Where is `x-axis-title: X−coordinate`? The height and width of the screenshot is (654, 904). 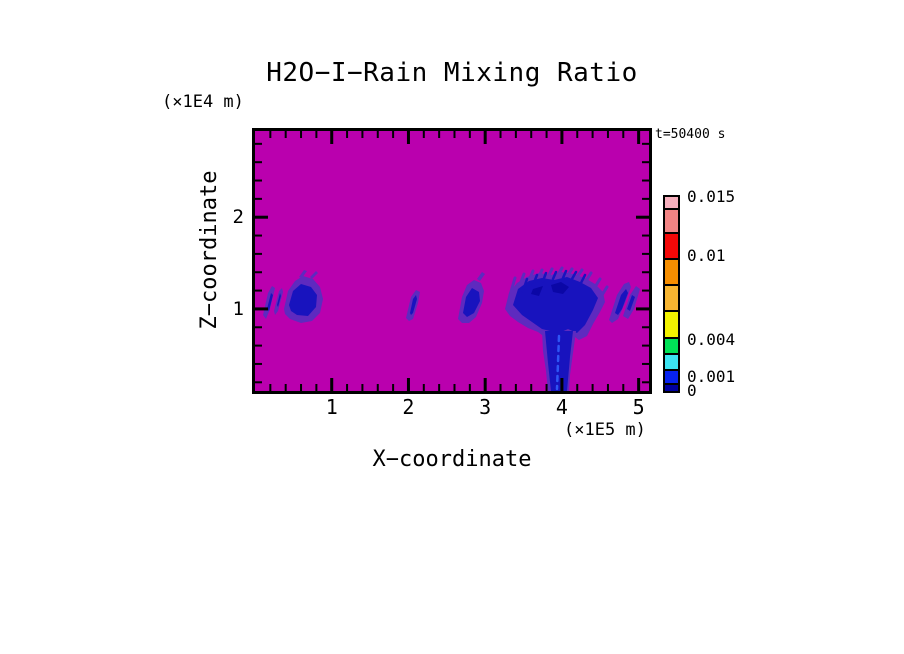 x-axis-title: X−coordinate is located at coordinates (452, 459).